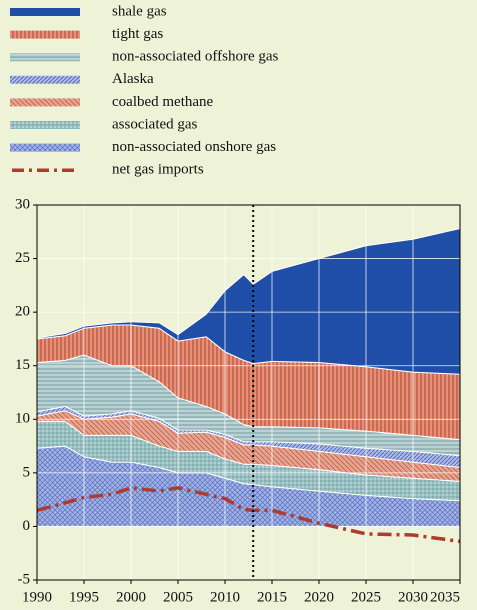 This screenshot has width=477, height=610. I want to click on y-tick-label: 0, so click(27, 526).